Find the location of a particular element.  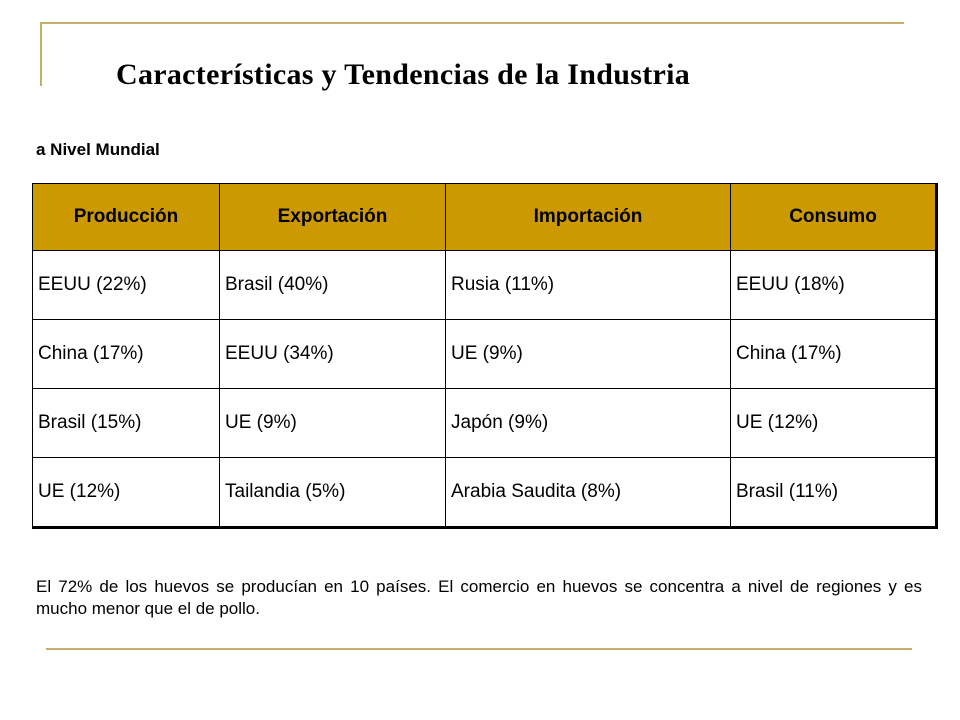

table-row: Brasil (15%) UE (9%) Japón (9%) UE (12%) is located at coordinates (484, 423).